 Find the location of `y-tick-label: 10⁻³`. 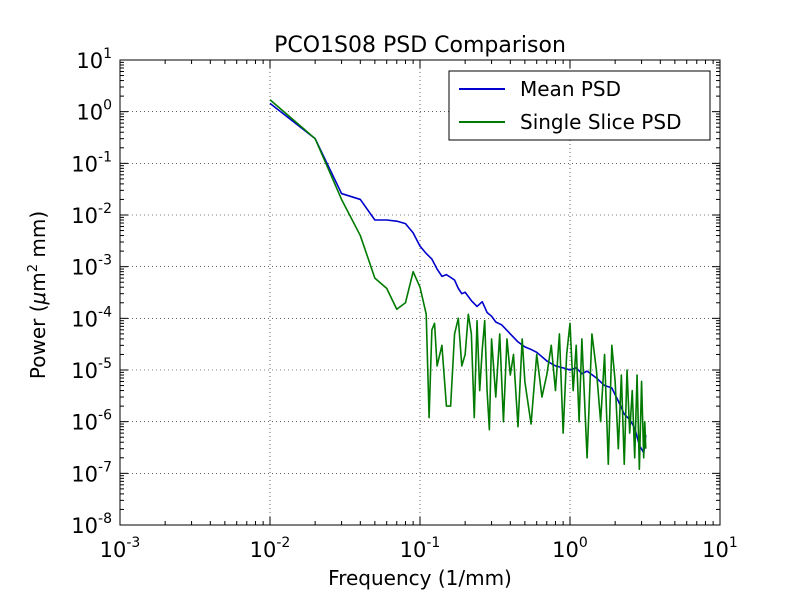

y-tick-label: 10⁻³ is located at coordinates (91, 266).